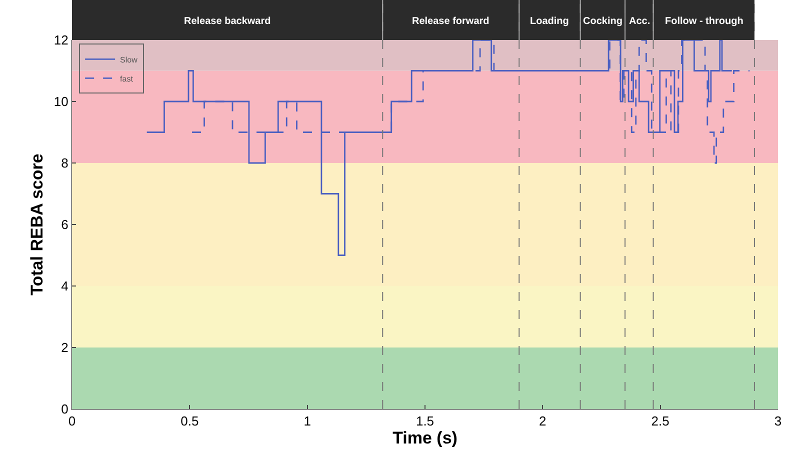  I want to click on text: Follow - through, so click(704, 21).